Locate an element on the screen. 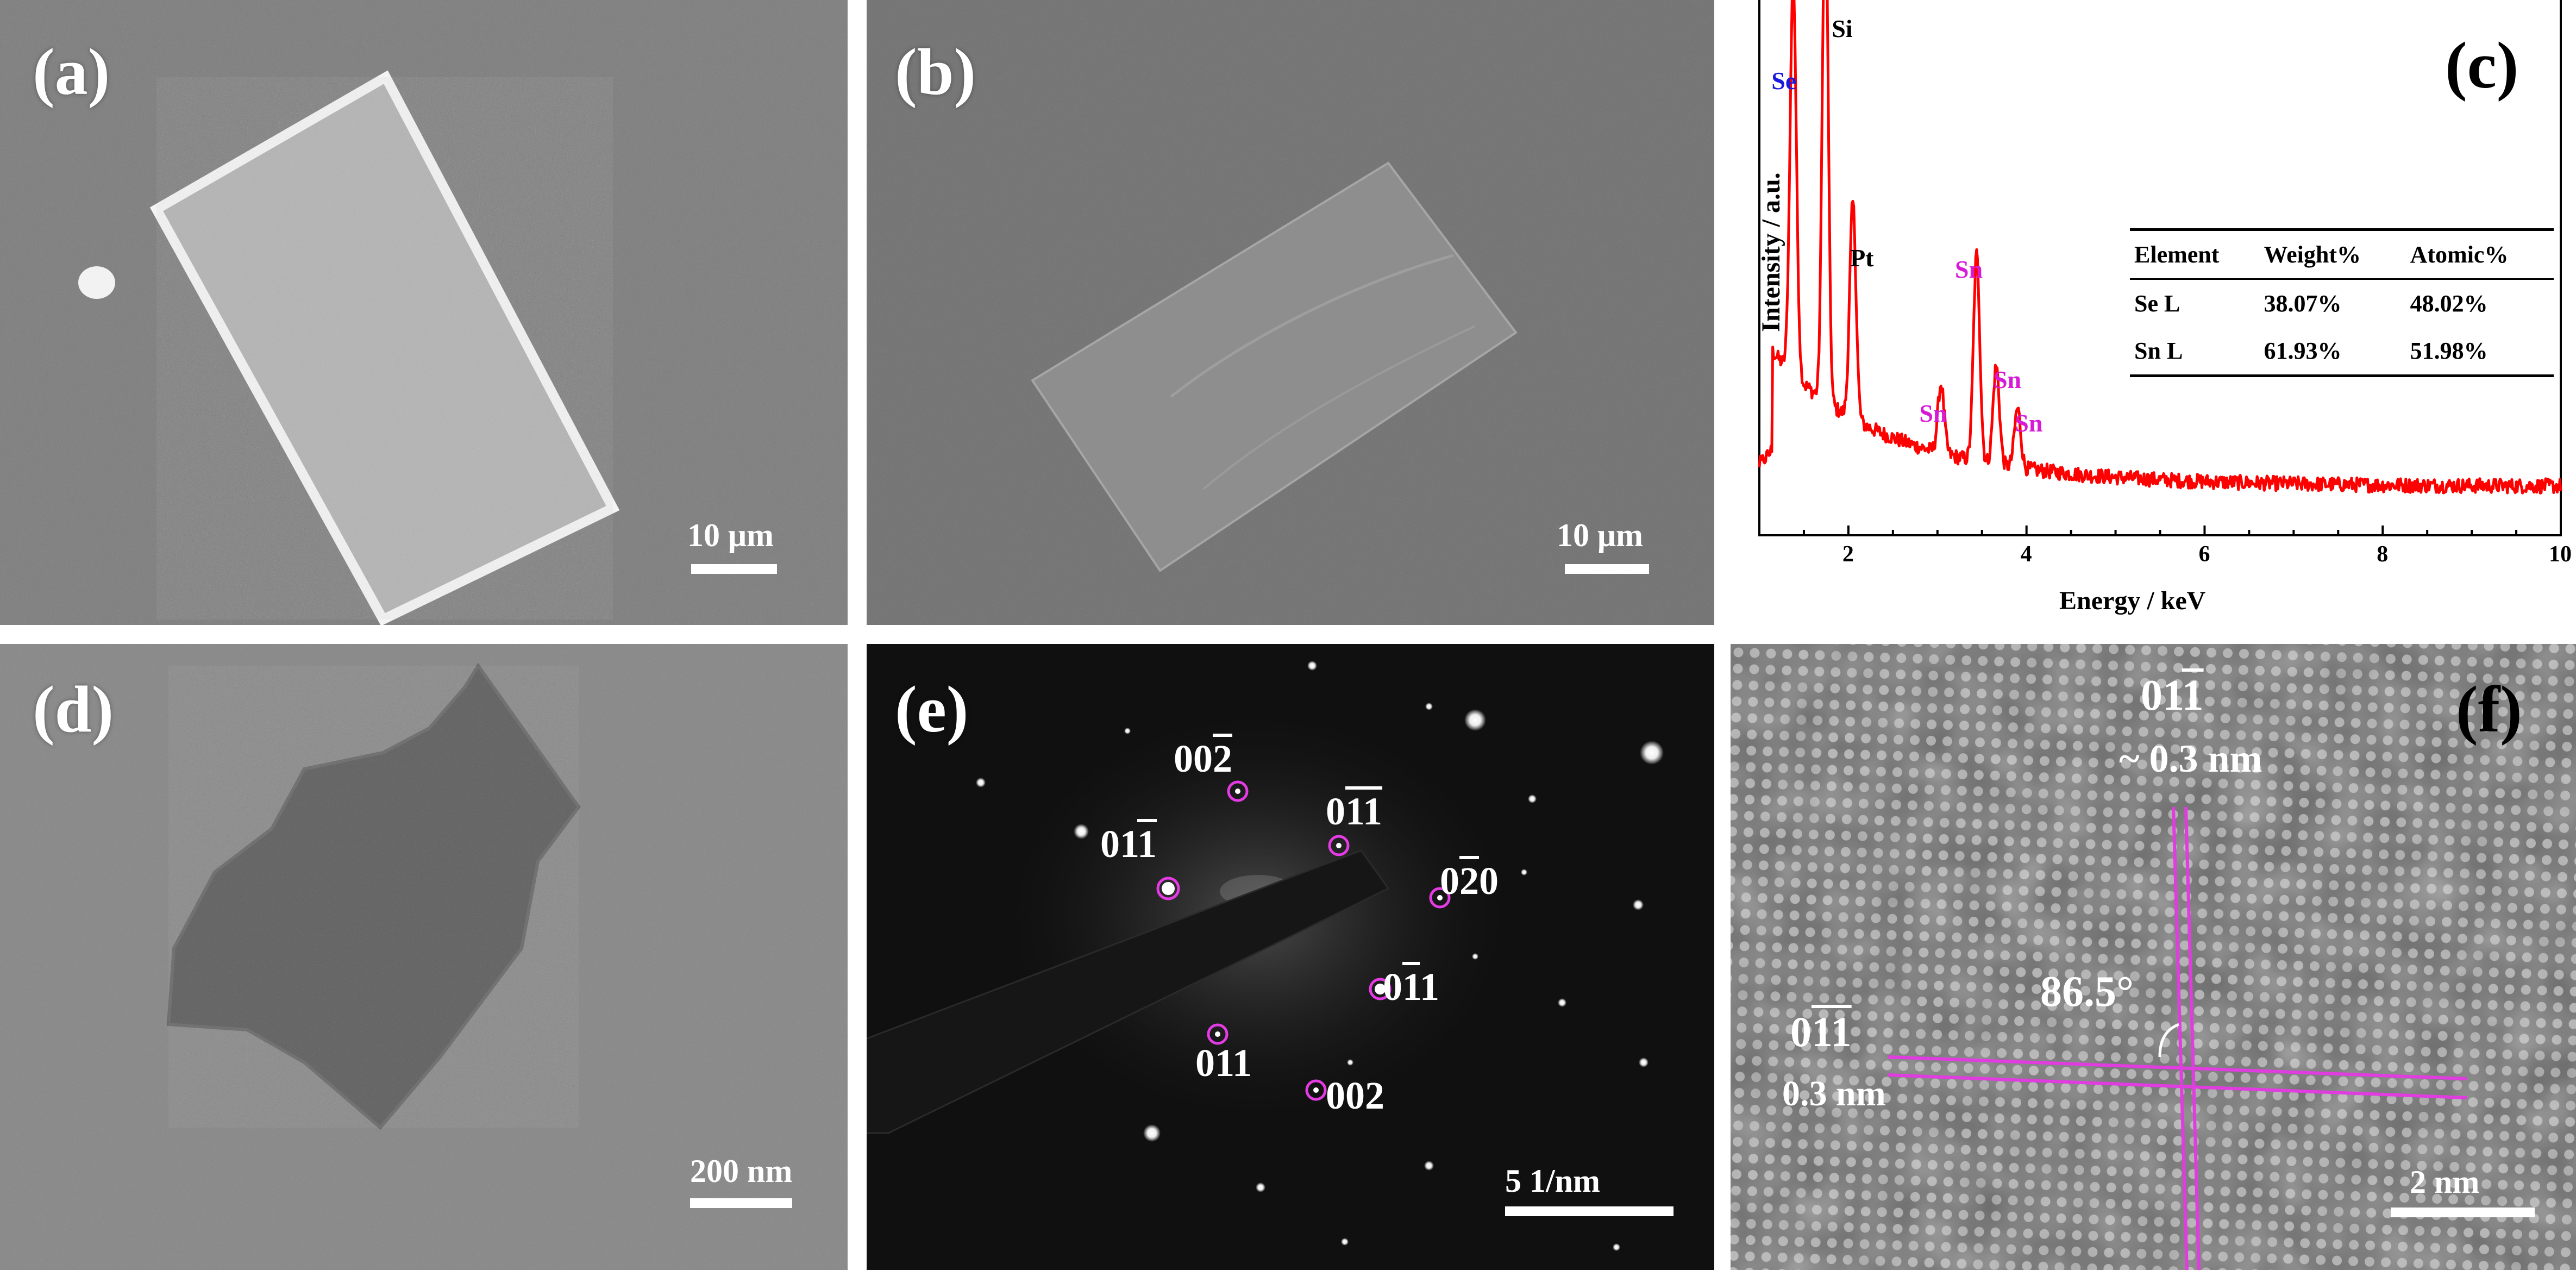 The height and width of the screenshot is (1270, 2576). eds-ylabel: Intensity / a.u. is located at coordinates (1771, 252).